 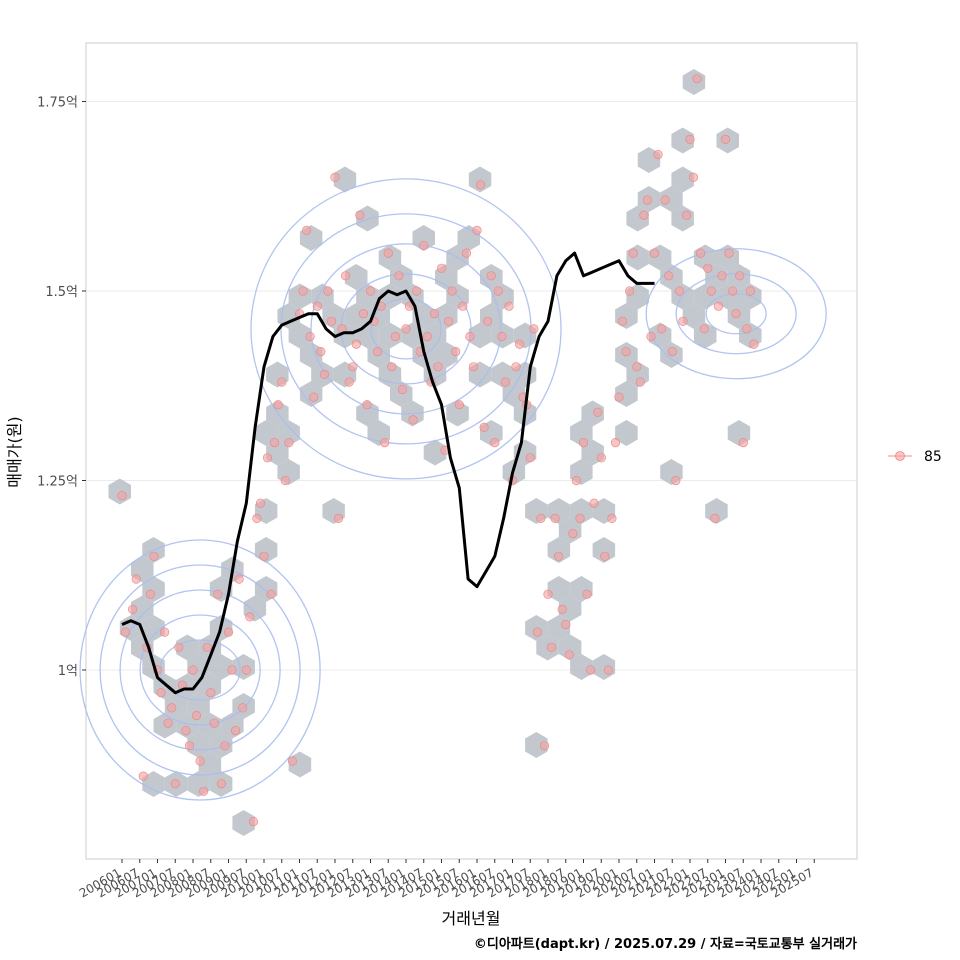 What do you see at coordinates (14, 451) in the screenshot?
I see `y-axis-title: 매매가(원)` at bounding box center [14, 451].